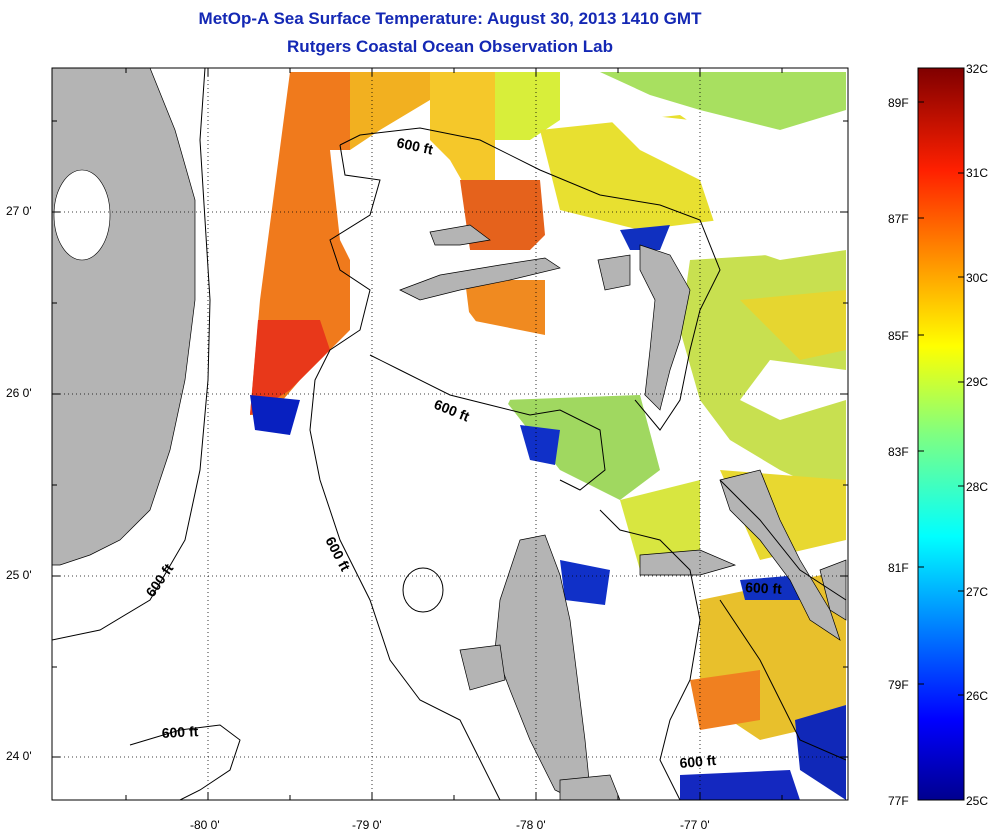  I want to click on isobath-northeast-providence, so click(487, 422).